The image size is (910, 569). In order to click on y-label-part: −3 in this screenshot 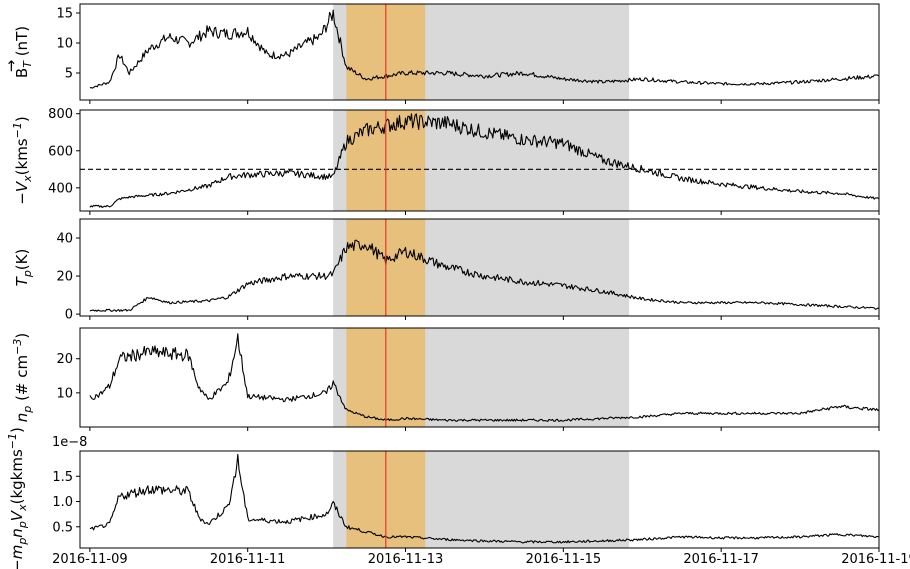, I will do `click(17, 347)`.